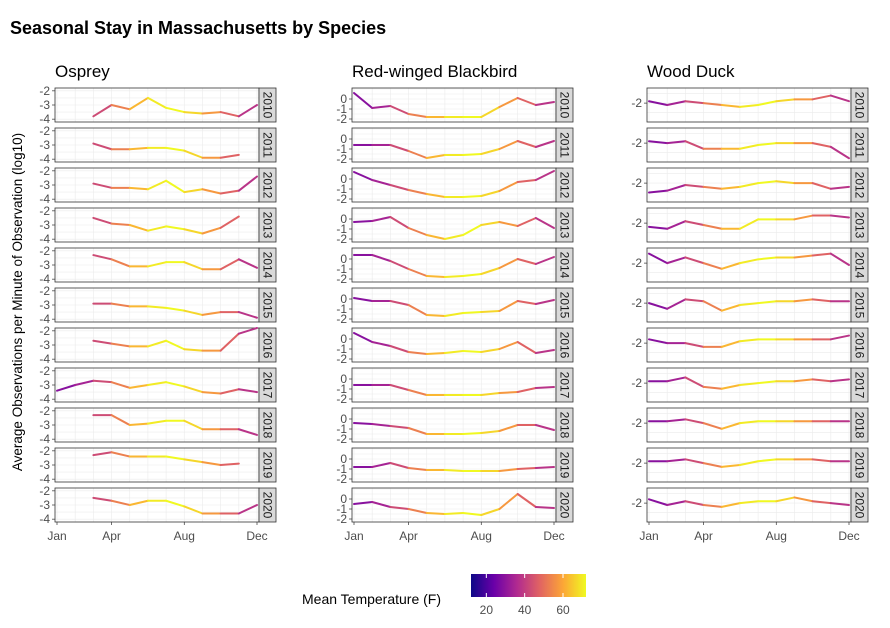 This screenshot has width=890, height=628. What do you see at coordinates (111, 536) in the screenshot?
I see `x-tick-label: Apr` at bounding box center [111, 536].